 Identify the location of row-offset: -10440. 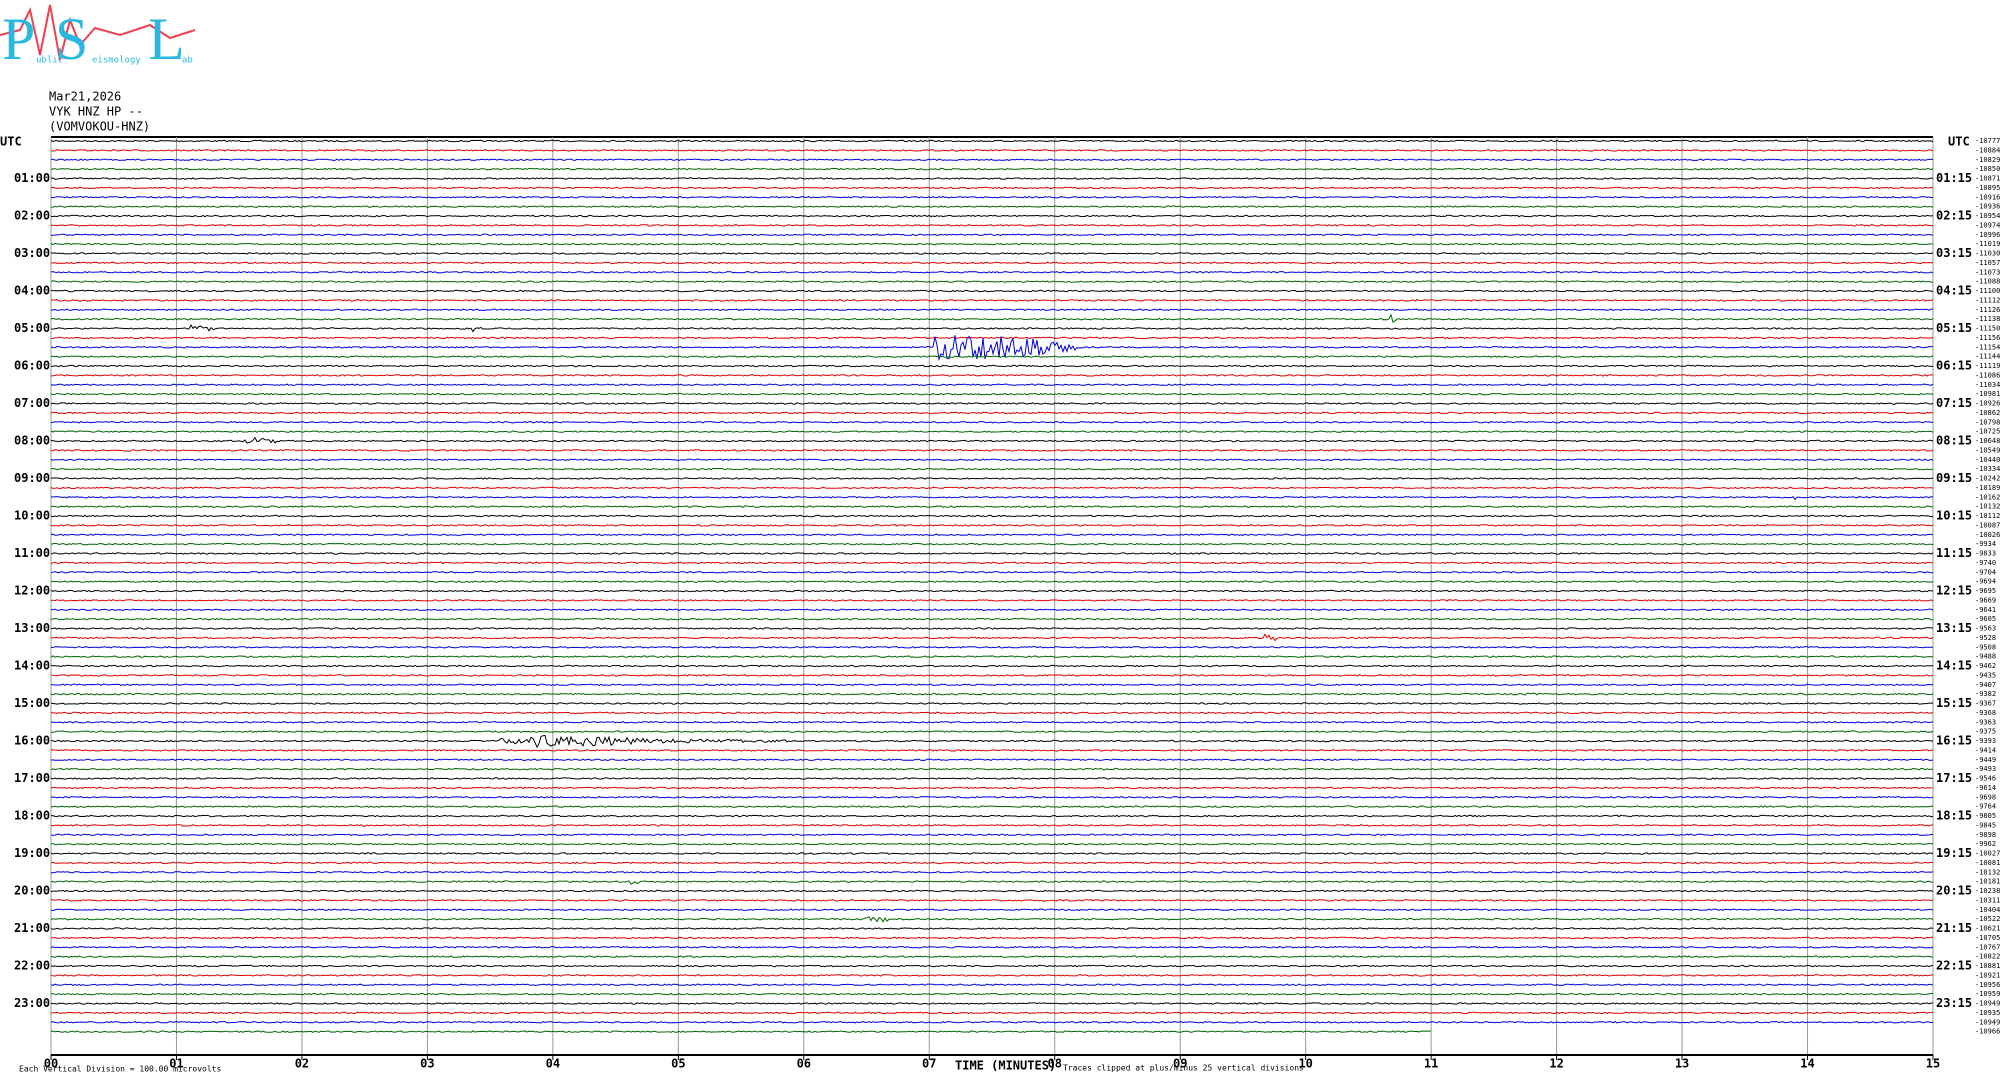
(1987, 460).